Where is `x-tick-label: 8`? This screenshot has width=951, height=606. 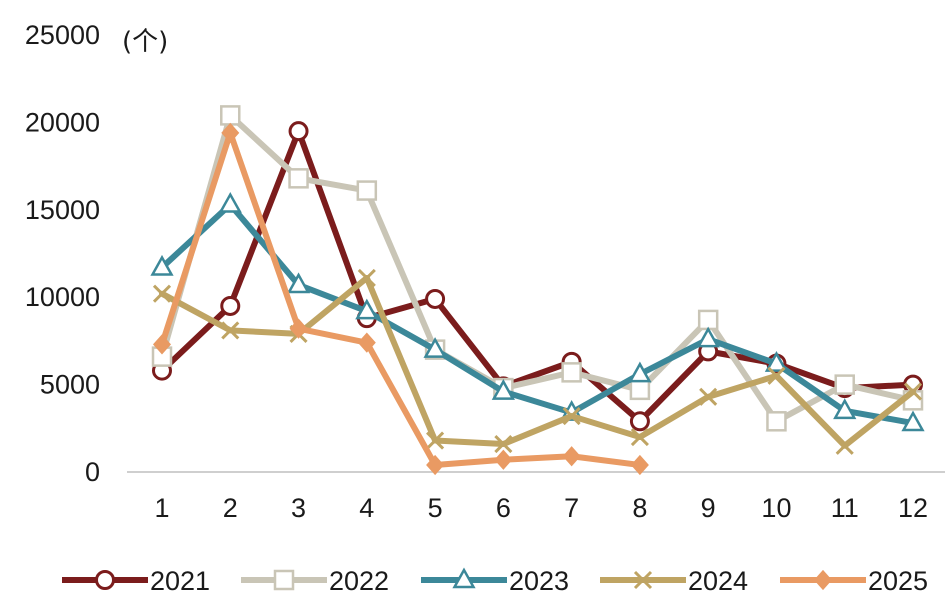 x-tick-label: 8 is located at coordinates (639, 508).